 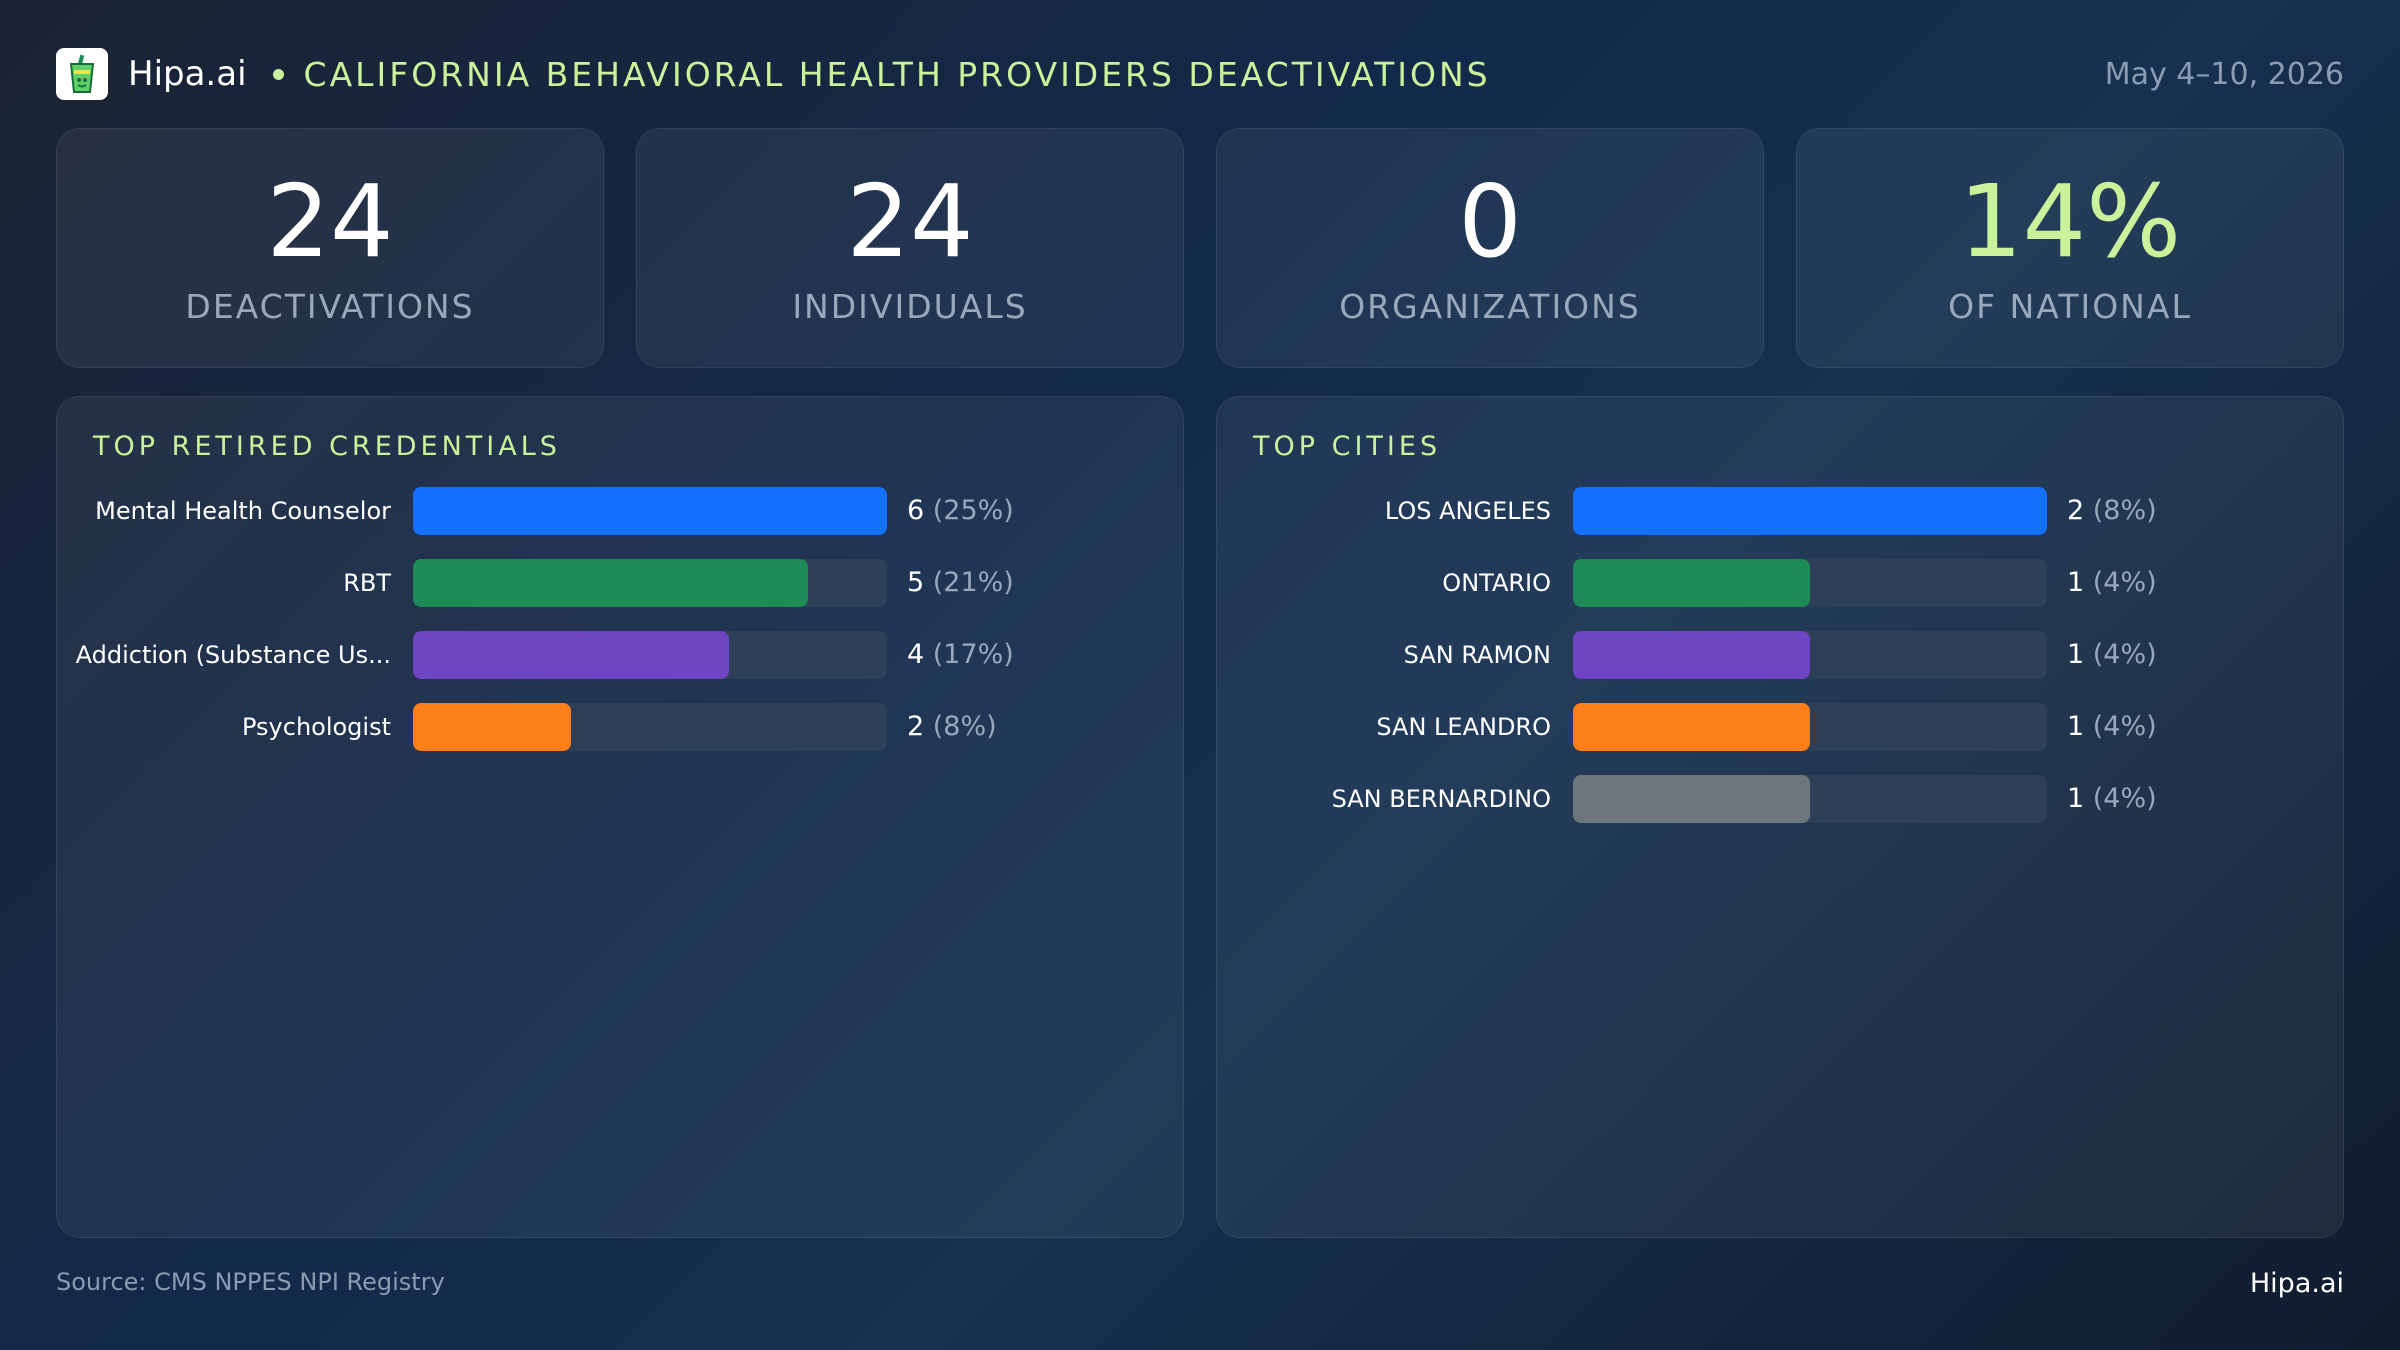 I want to click on bar-value: 4, so click(x=920, y=654).